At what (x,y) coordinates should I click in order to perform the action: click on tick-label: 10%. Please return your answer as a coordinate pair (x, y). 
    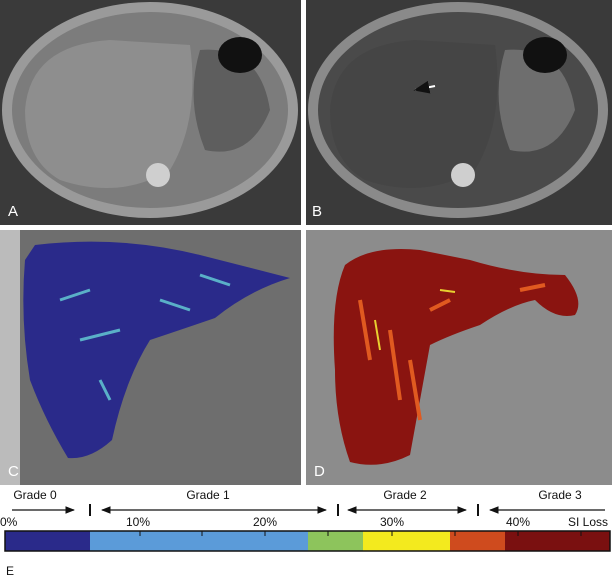
    Looking at the image, I should click on (138, 522).